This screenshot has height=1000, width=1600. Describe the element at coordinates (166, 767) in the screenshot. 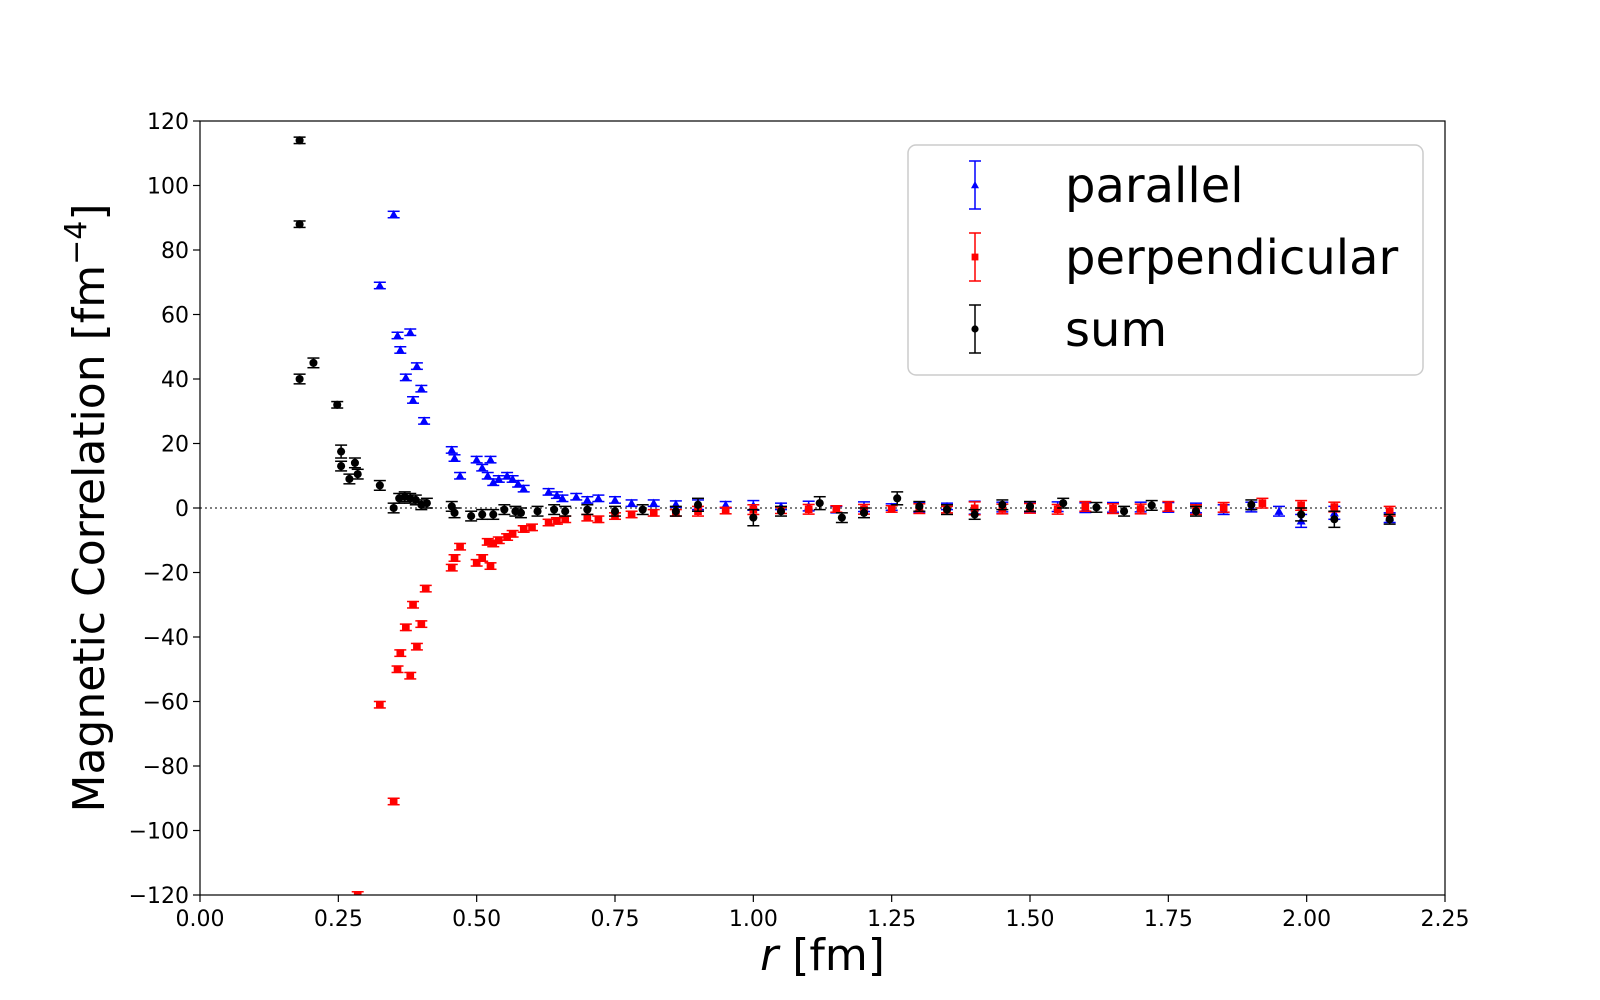

I see `y-tick-label: −80` at that location.